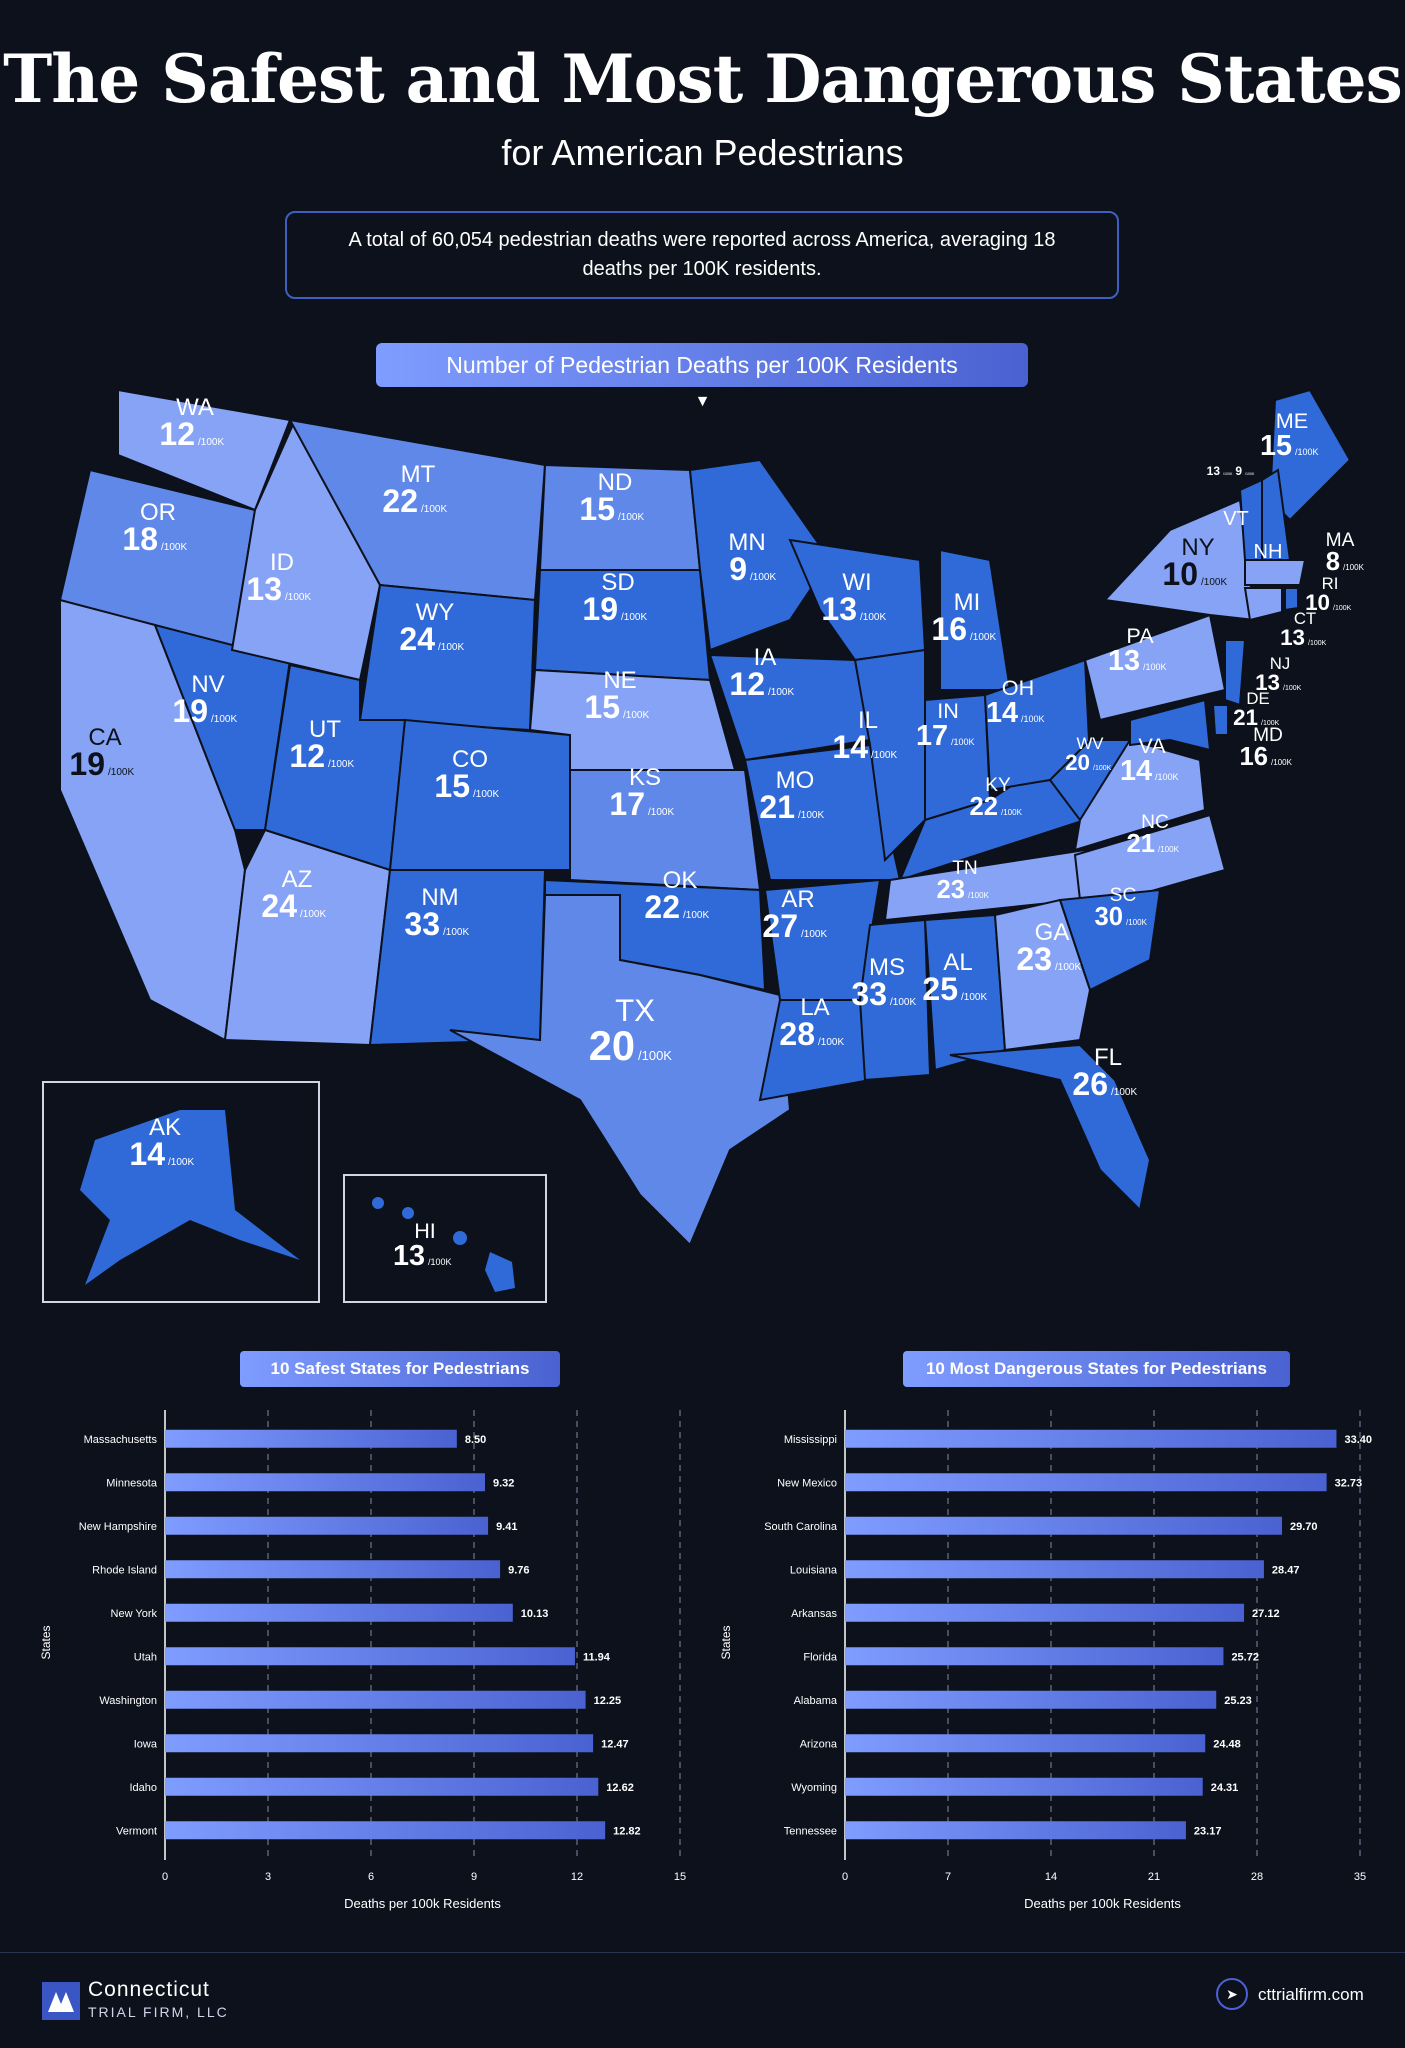 The width and height of the screenshot is (1405, 2048). Describe the element at coordinates (460, 1238) in the screenshot. I see `state-shape-hi-maui` at that location.